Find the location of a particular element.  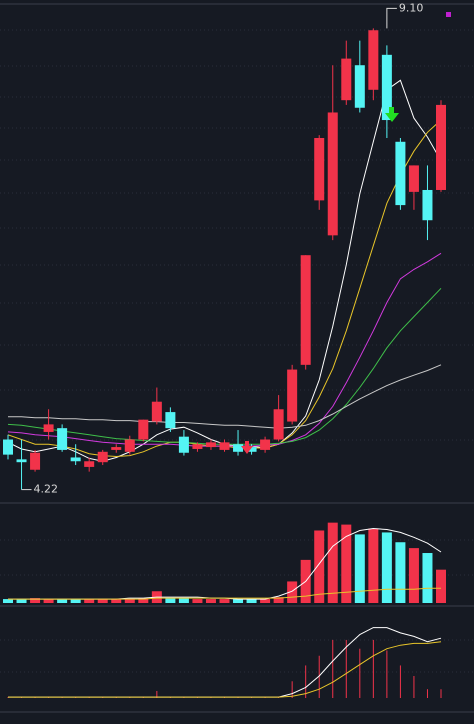

volume-ma-line is located at coordinates (224, 593).